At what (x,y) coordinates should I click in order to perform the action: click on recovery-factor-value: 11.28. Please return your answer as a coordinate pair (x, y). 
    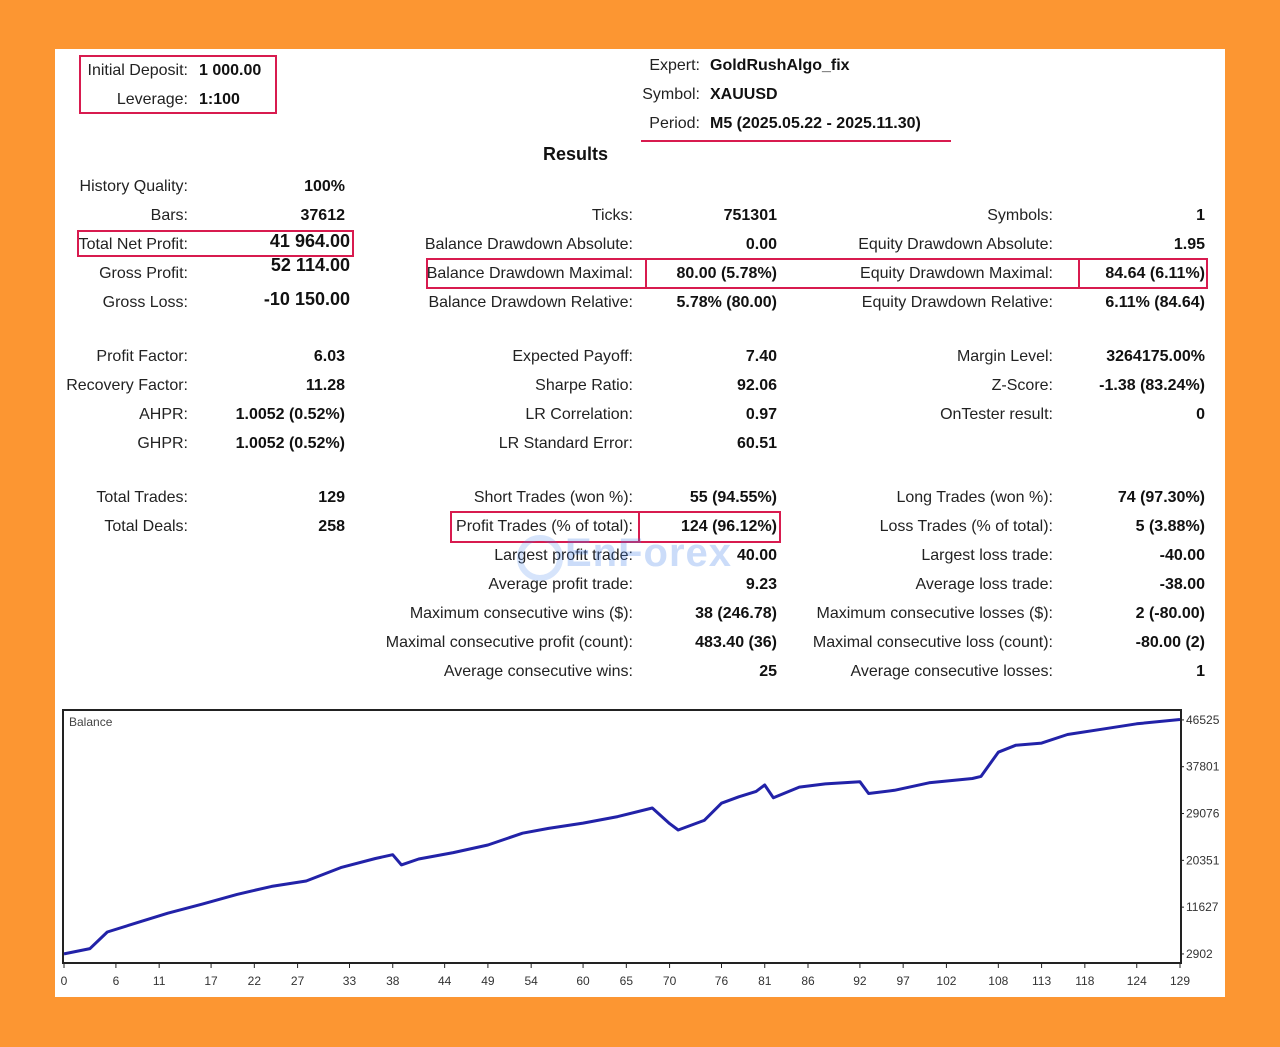
    Looking at the image, I should click on (325, 385).